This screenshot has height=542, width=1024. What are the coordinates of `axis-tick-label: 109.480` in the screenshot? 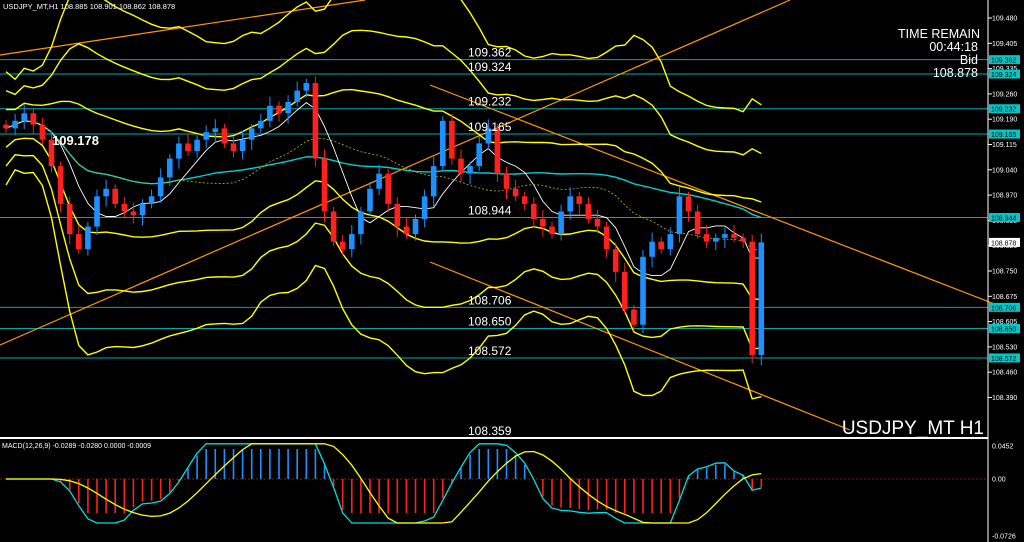 It's located at (1004, 19).